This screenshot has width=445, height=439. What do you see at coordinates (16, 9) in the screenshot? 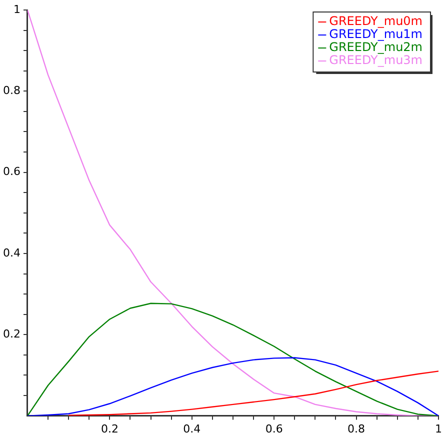
I see `y-tick-label: 1` at bounding box center [16, 9].